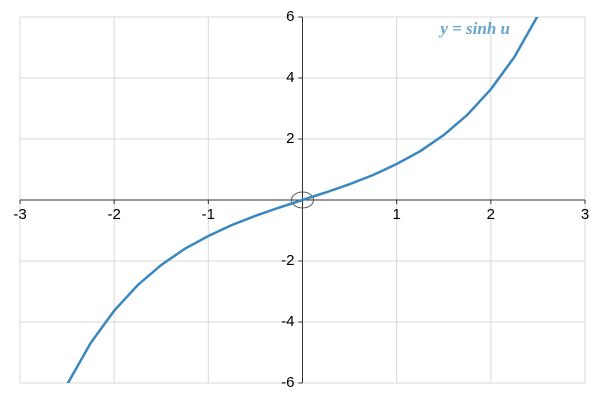 This screenshot has width=600, height=400. Describe the element at coordinates (396, 214) in the screenshot. I see `x-tick-label: 1` at that location.